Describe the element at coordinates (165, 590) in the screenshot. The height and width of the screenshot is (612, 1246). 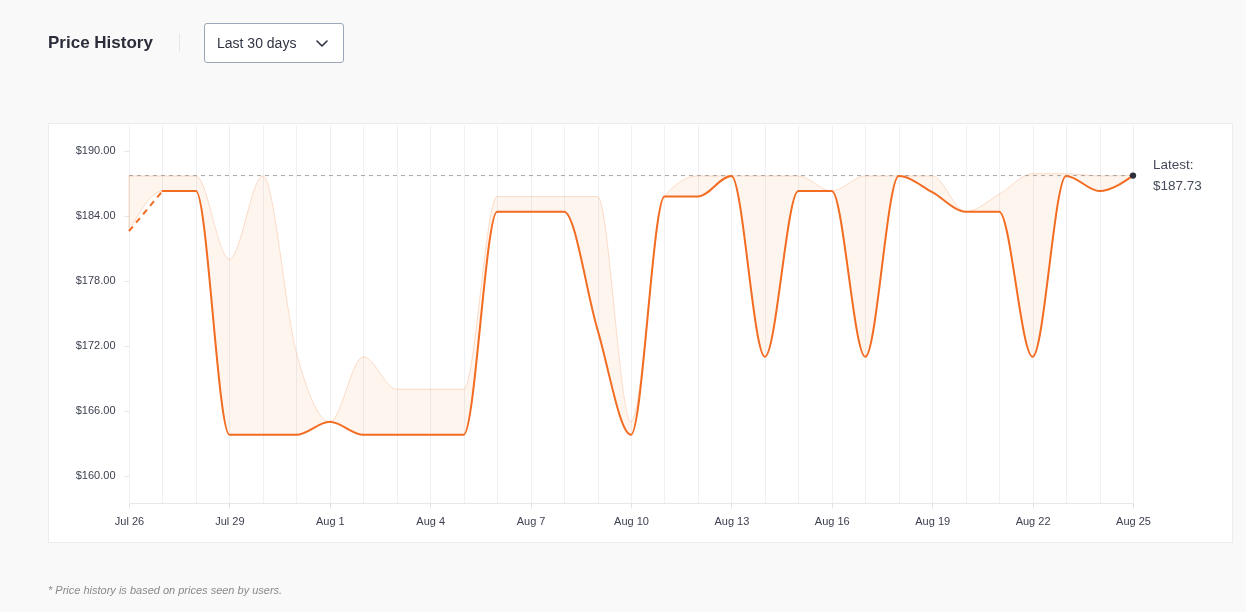
I see `text: * Price history is based on prices seen by users.` at that location.